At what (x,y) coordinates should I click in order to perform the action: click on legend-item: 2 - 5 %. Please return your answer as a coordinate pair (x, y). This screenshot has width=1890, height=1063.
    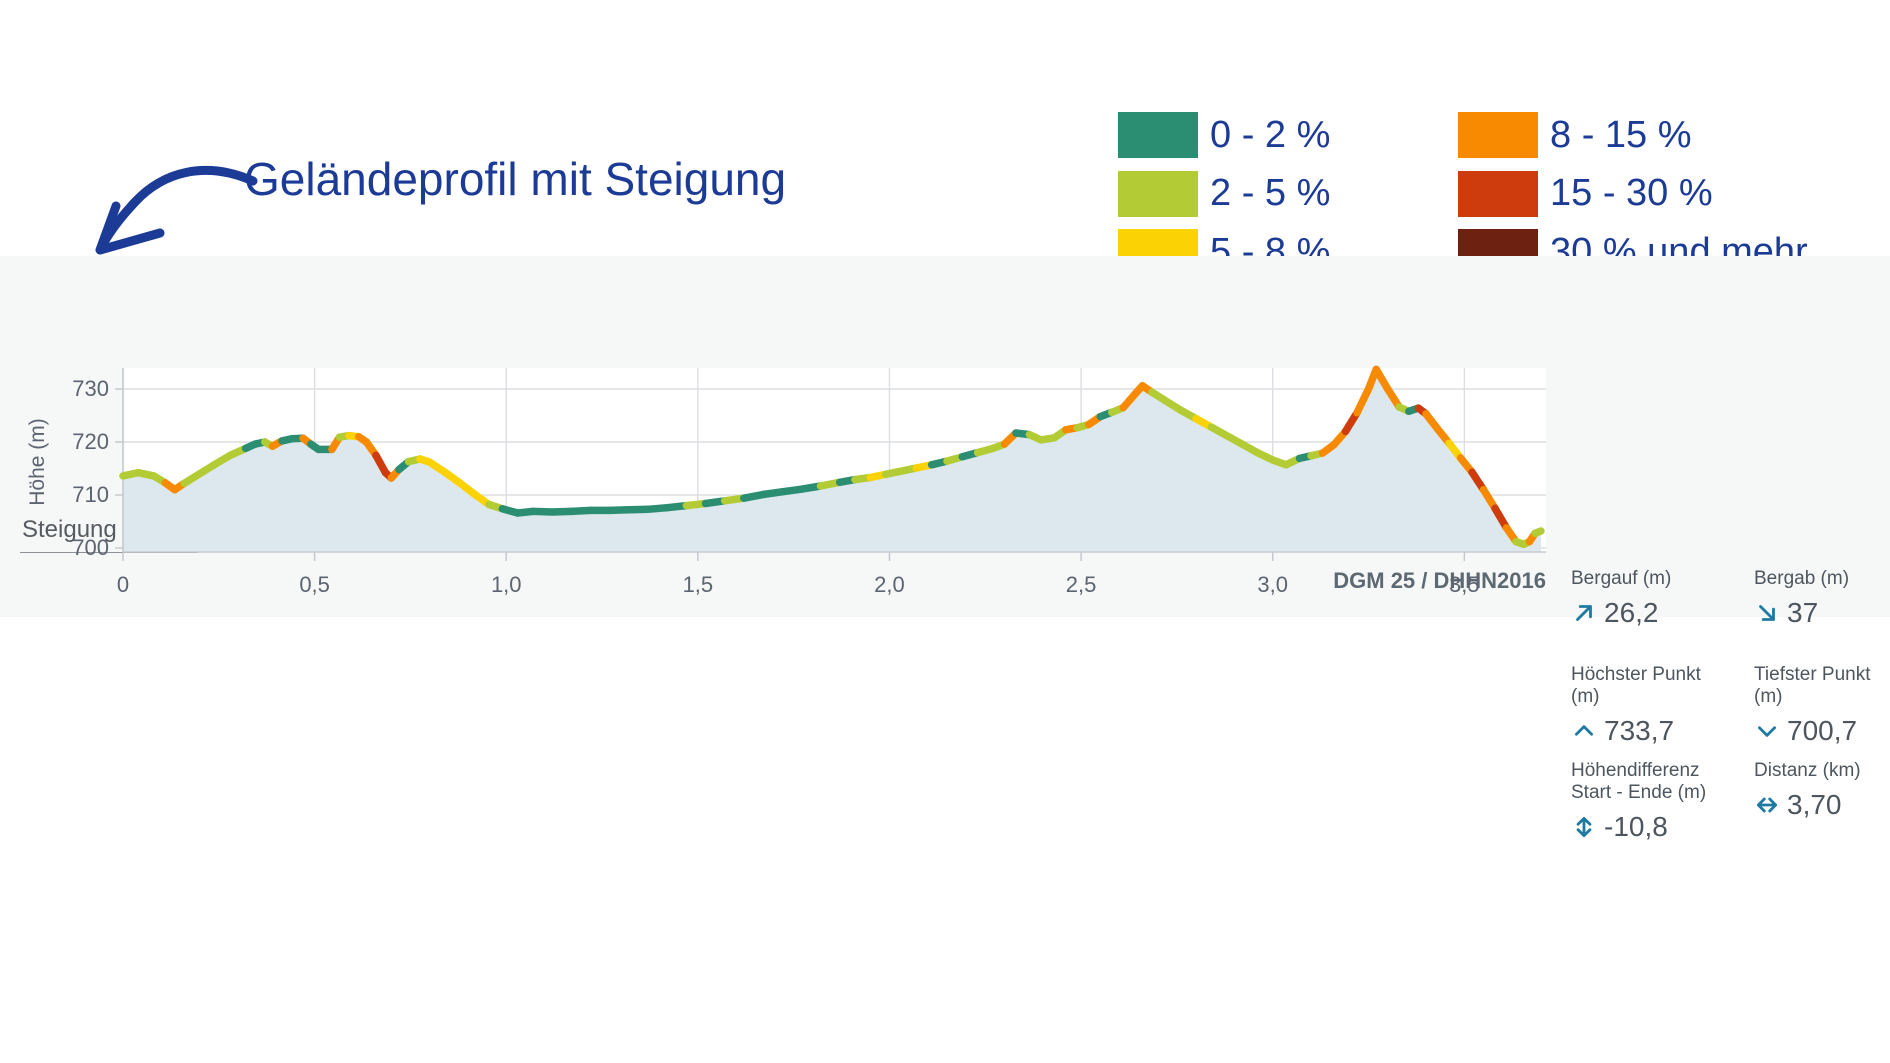
    Looking at the image, I should click on (1224, 193).